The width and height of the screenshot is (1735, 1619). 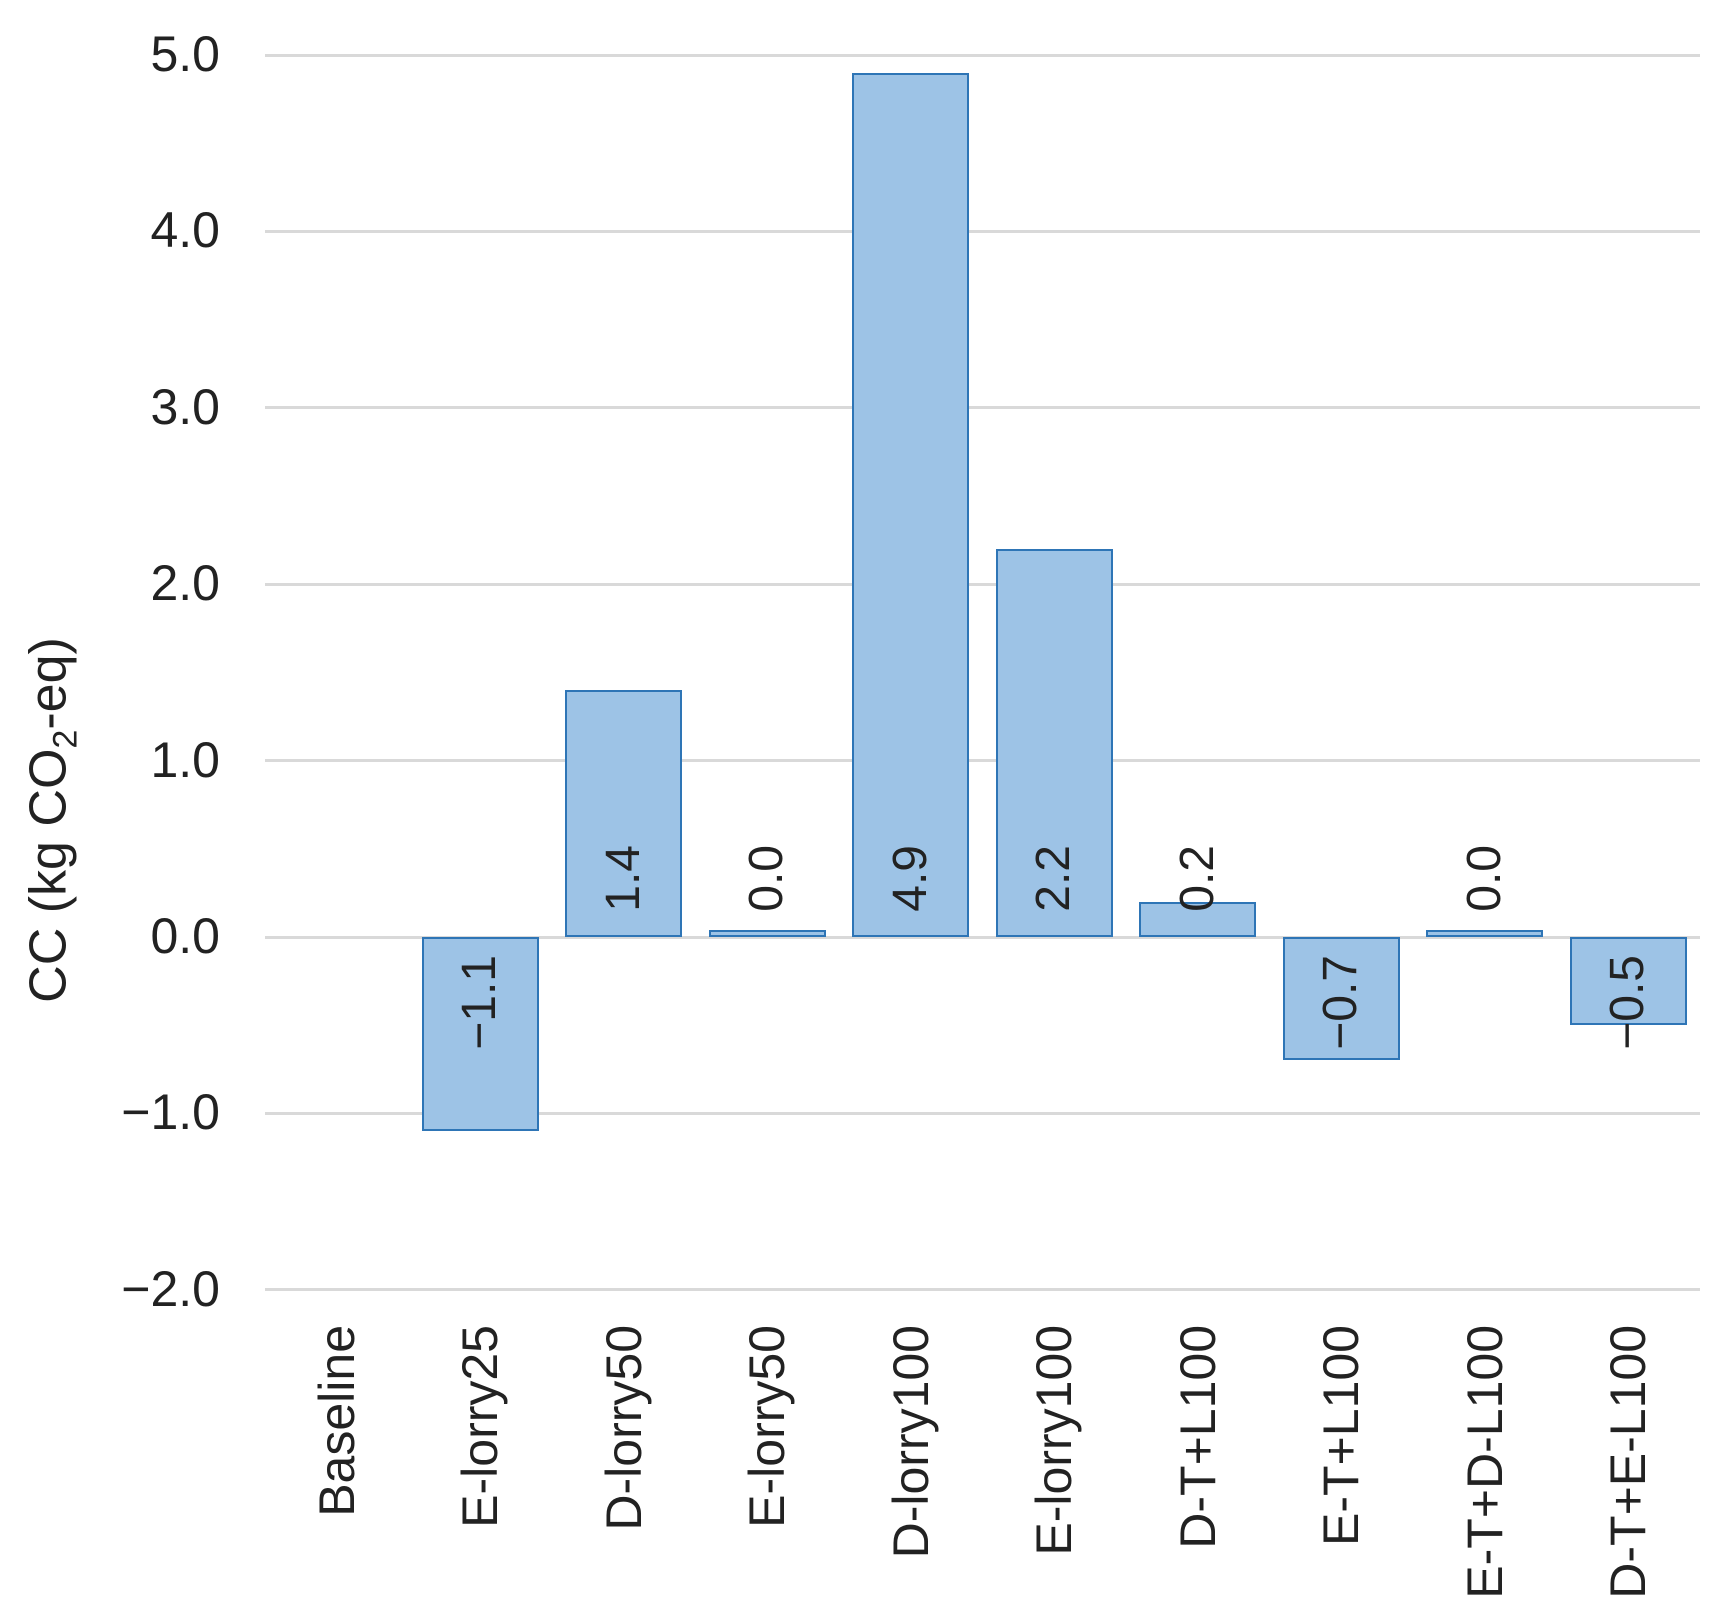 I want to click on data-label-text: 0.2, so click(x=1197, y=878).